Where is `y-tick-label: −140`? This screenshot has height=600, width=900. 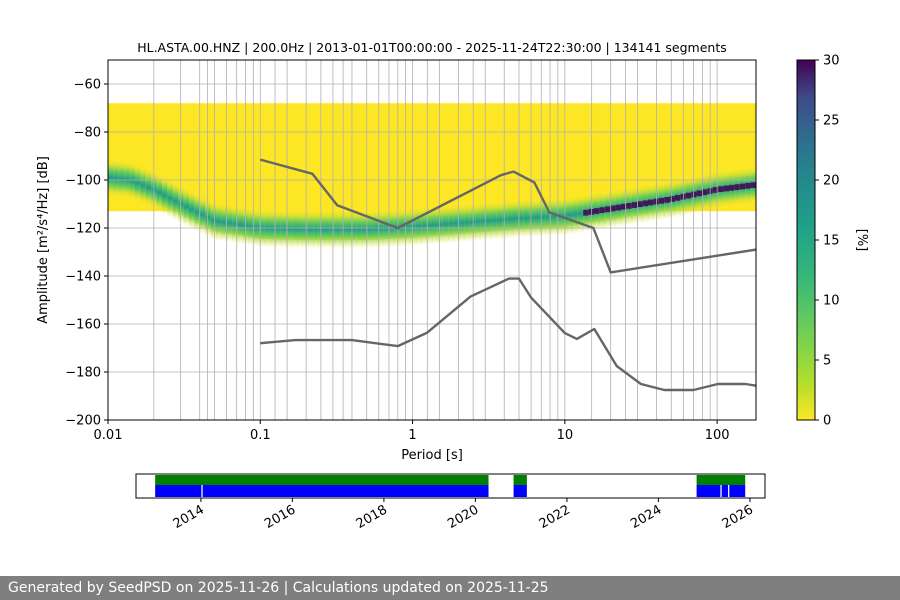 y-tick-label: −140 is located at coordinates (83, 277).